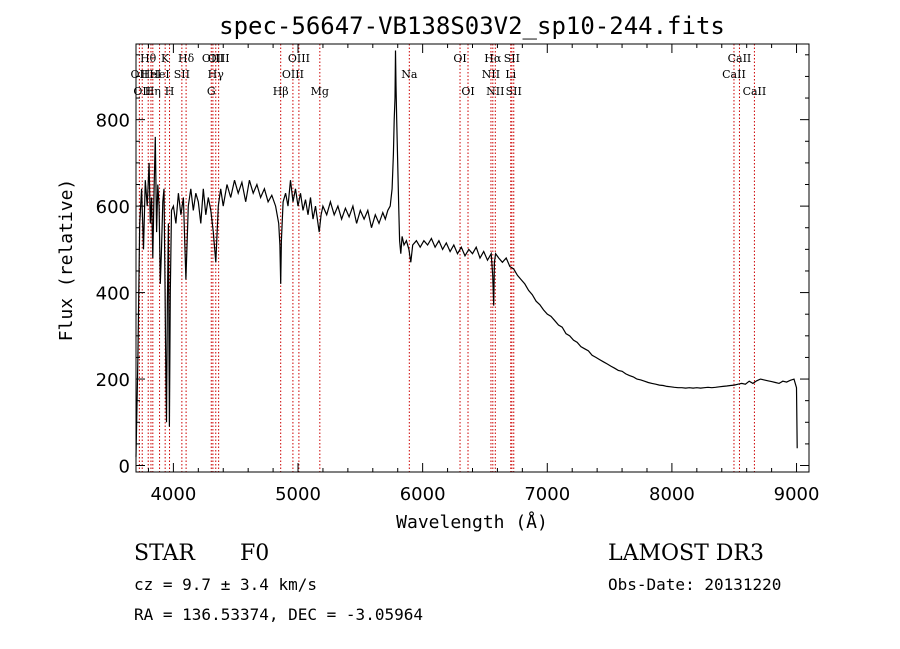 The image size is (900, 649). What do you see at coordinates (148, 58) in the screenshot?
I see `line-label: Hθ` at bounding box center [148, 58].